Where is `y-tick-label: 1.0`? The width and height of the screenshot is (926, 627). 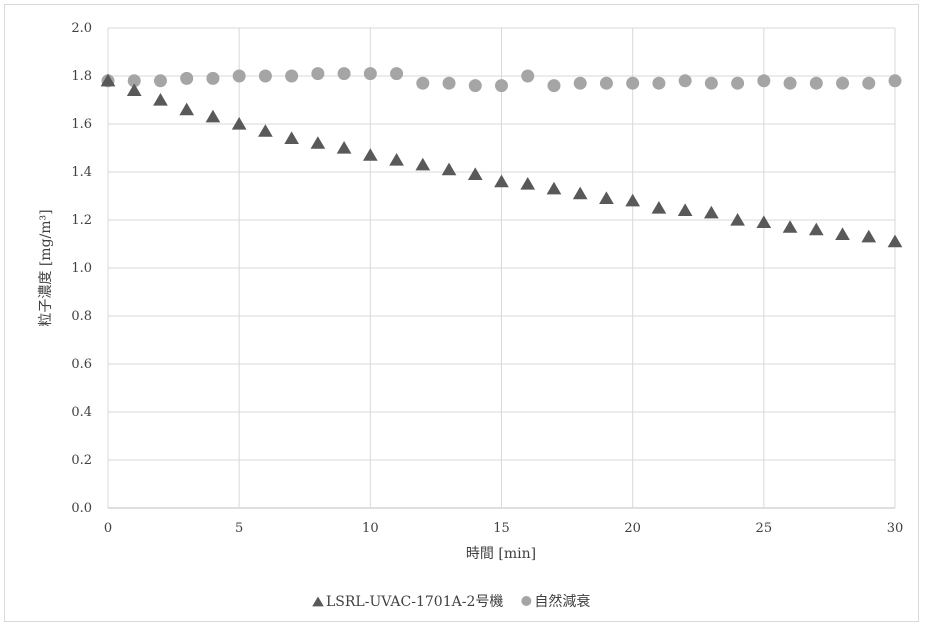
y-tick-label: 1.0 is located at coordinates (81, 268).